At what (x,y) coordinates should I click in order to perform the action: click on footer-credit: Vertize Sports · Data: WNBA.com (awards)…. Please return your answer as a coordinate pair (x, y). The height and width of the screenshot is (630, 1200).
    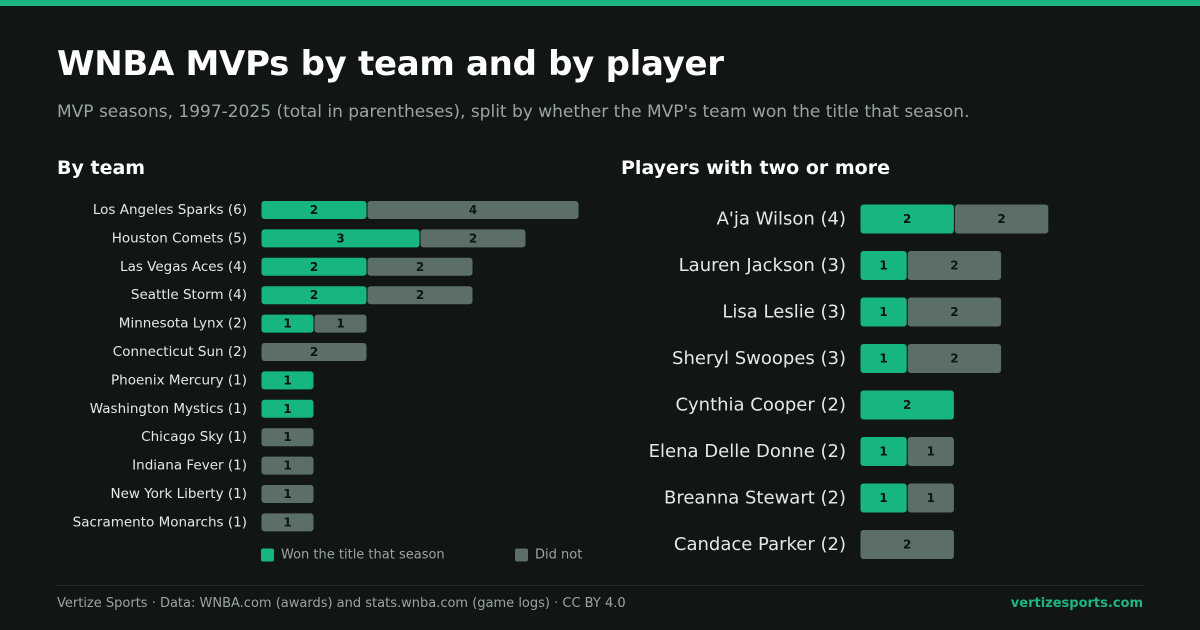
    Looking at the image, I should click on (341, 603).